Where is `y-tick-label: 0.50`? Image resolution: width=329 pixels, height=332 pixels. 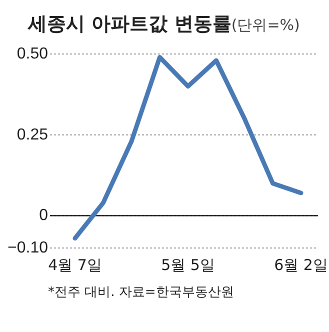 y-tick-label: 0.50 is located at coordinates (32, 54).